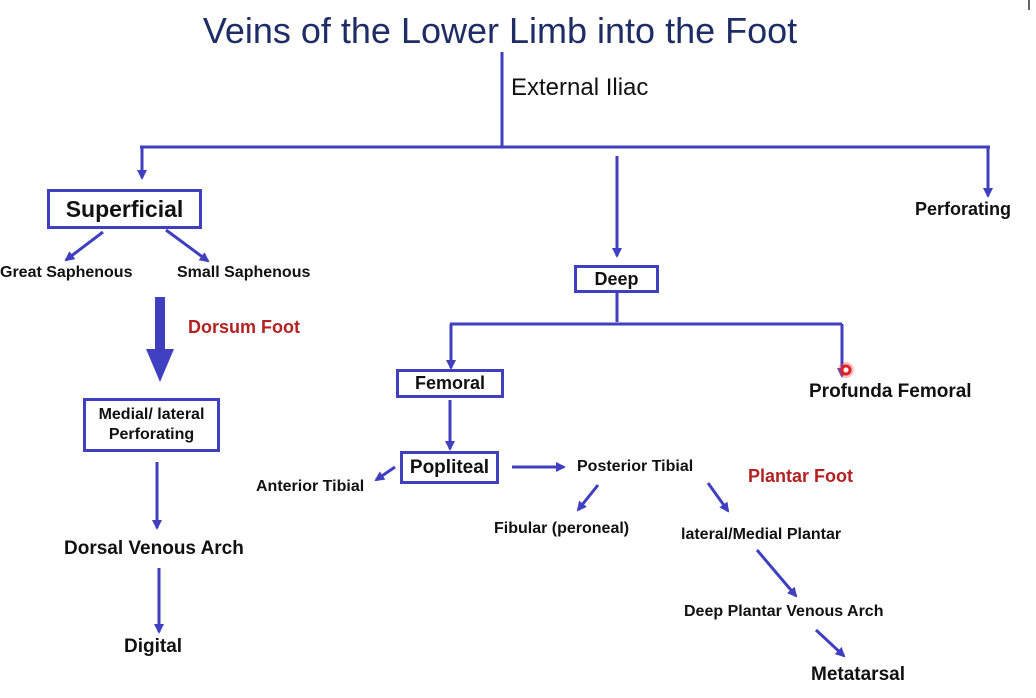  I want to click on arrow-to-metatarsal, so click(830, 643).